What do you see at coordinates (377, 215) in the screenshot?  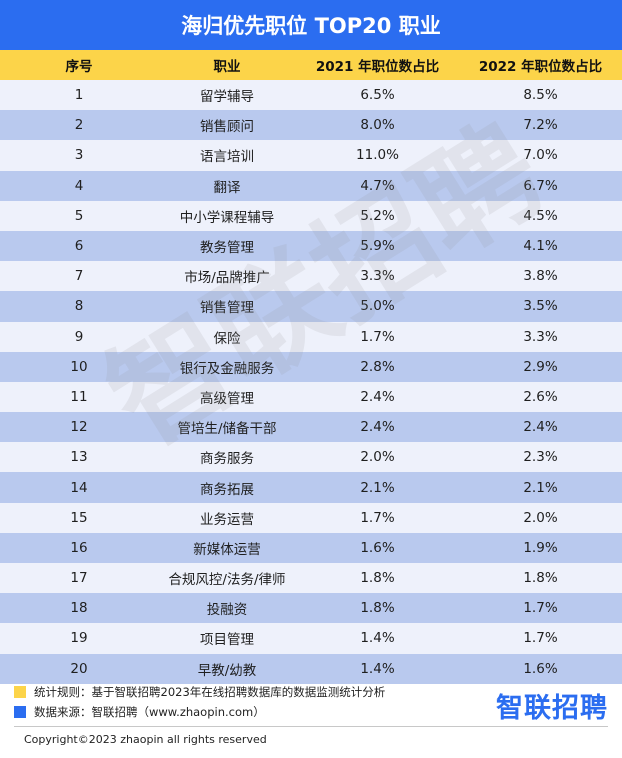 I see `cell-2021: 5.2%` at bounding box center [377, 215].